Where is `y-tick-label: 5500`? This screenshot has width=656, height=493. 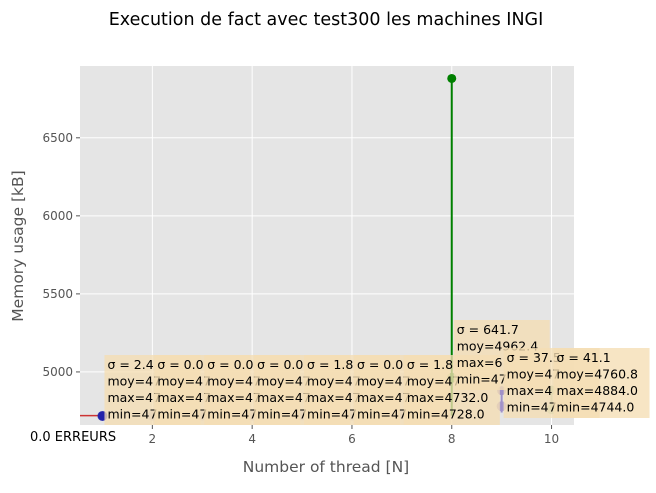
y-tick-label: 5500 is located at coordinates (57, 294).